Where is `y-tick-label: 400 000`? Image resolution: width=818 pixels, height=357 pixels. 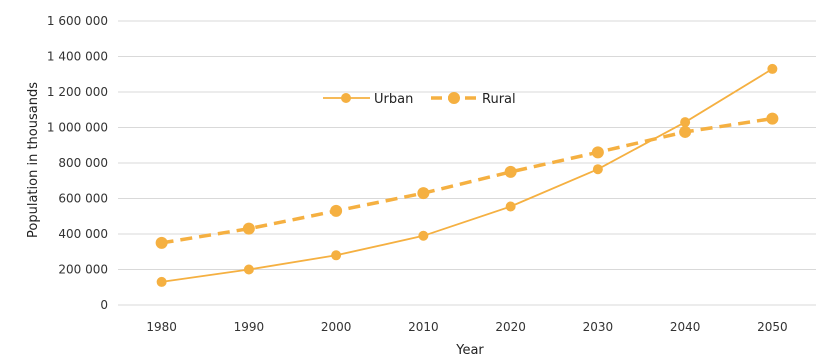 y-tick-label: 400 000 is located at coordinates (83, 234).